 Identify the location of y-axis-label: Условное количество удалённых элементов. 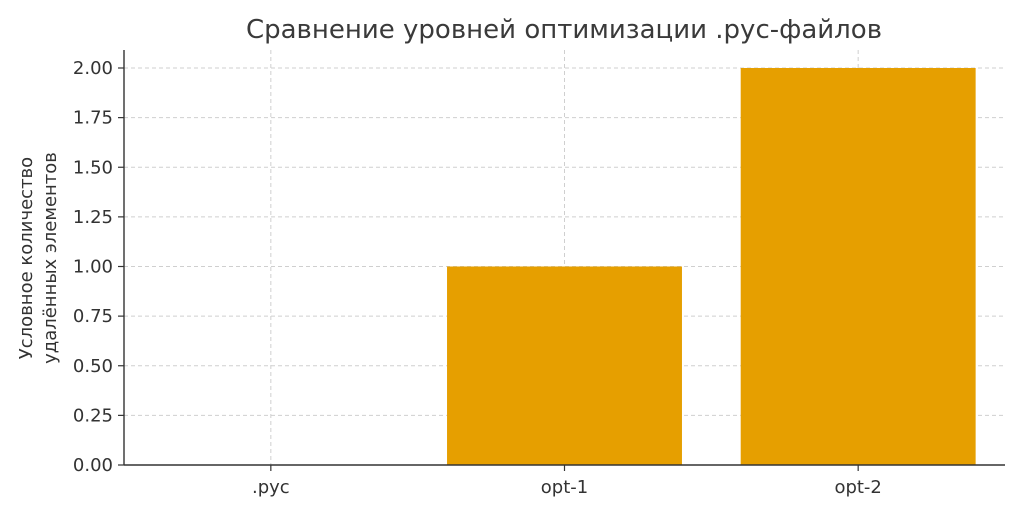
(38, 258).